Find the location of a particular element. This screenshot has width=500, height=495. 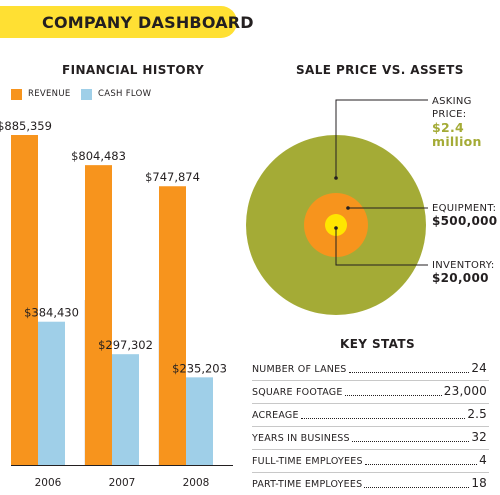

asking-price-value-line-2: million is located at coordinates (457, 141).